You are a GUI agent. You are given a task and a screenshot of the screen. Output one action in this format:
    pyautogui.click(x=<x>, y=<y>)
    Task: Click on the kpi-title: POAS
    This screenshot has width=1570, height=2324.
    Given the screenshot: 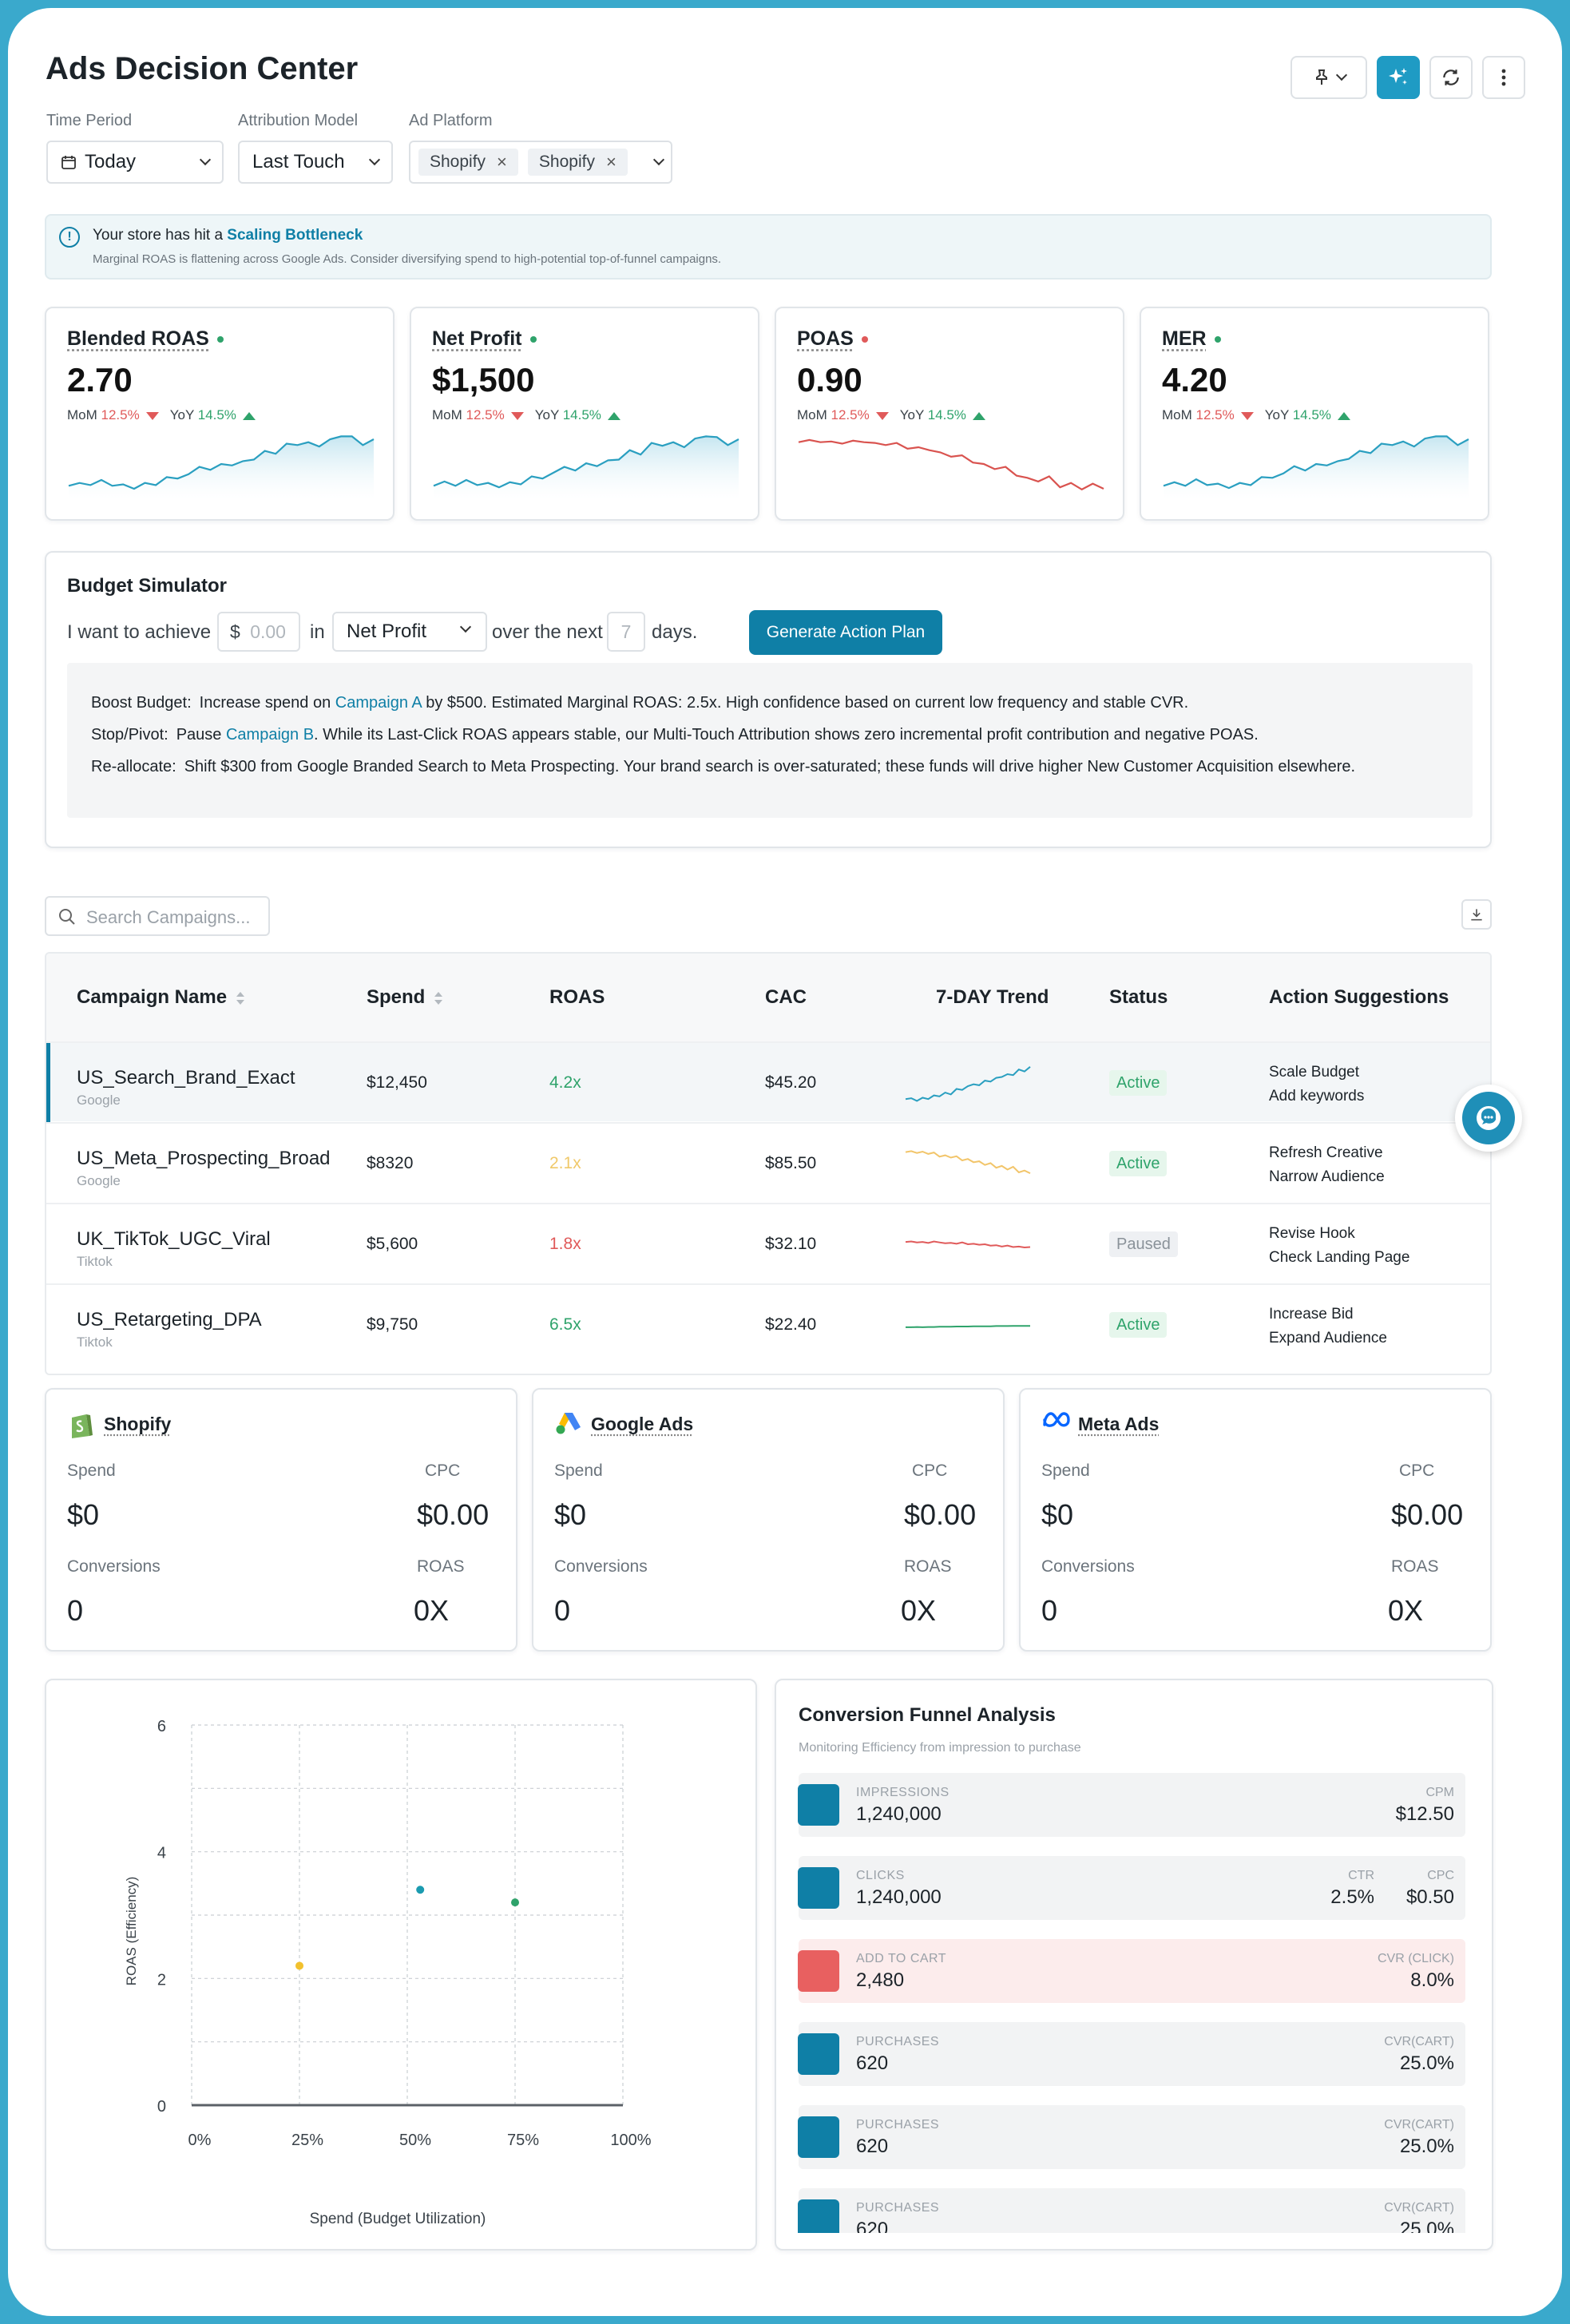 What is the action you would take?
    pyautogui.click(x=832, y=339)
    